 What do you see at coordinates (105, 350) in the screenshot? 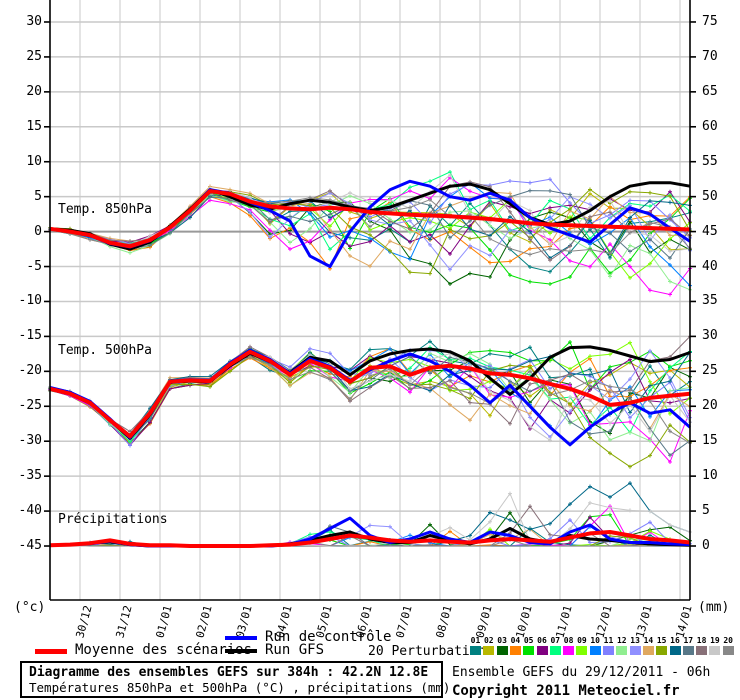
I see `panel-label-temp500: Temp. 500hPa` at bounding box center [105, 350].